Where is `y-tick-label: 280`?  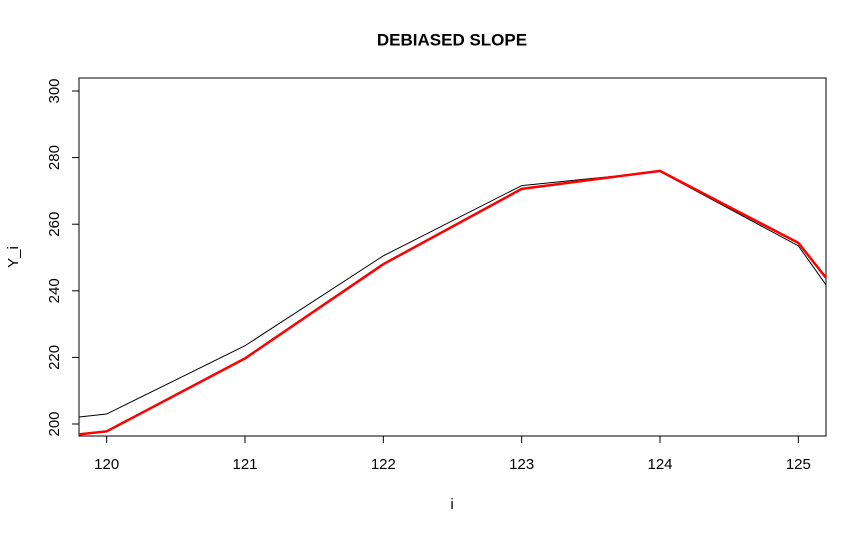
y-tick-label: 280 is located at coordinates (54, 157).